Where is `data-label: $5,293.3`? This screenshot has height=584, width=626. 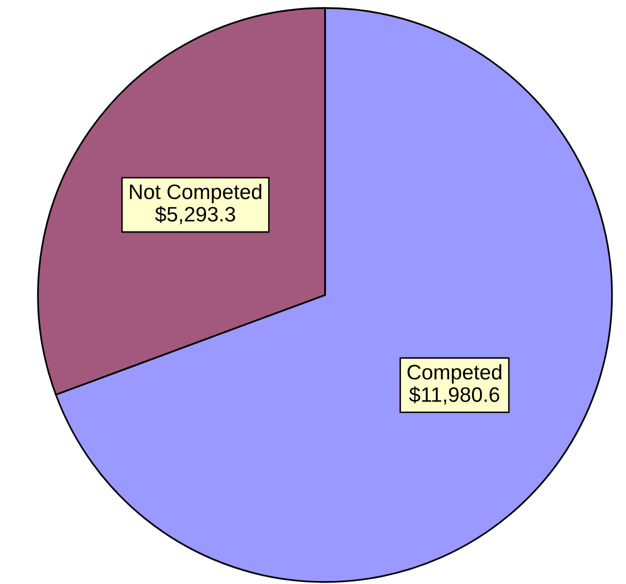
data-label: $5,293.3 is located at coordinates (195, 215).